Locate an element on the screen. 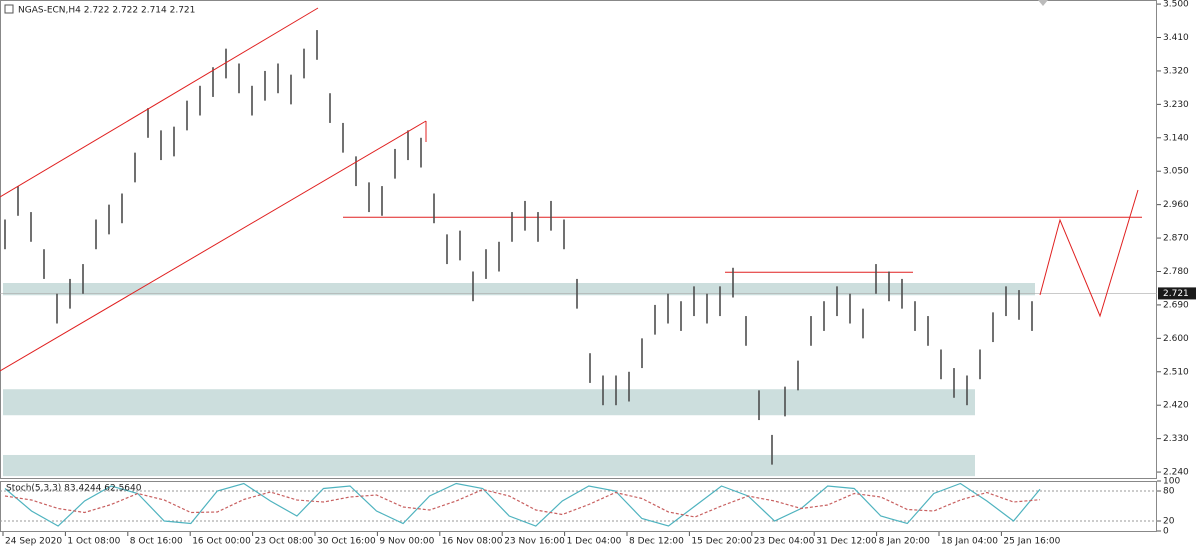 The height and width of the screenshot is (557, 1200). y-tick-label: 3.140 is located at coordinates (1176, 138).